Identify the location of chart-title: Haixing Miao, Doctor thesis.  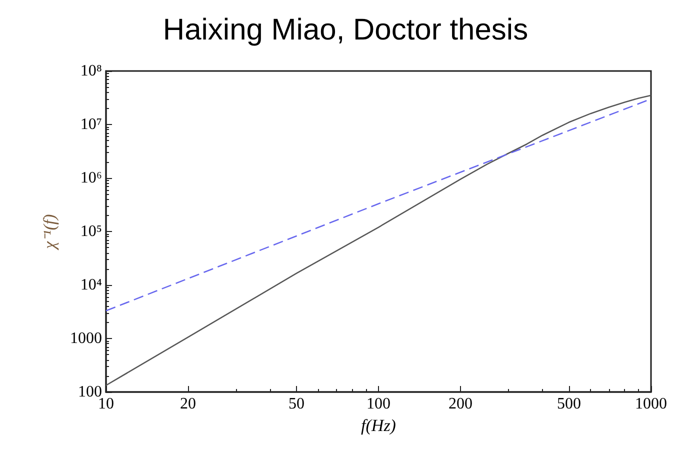
(345, 30).